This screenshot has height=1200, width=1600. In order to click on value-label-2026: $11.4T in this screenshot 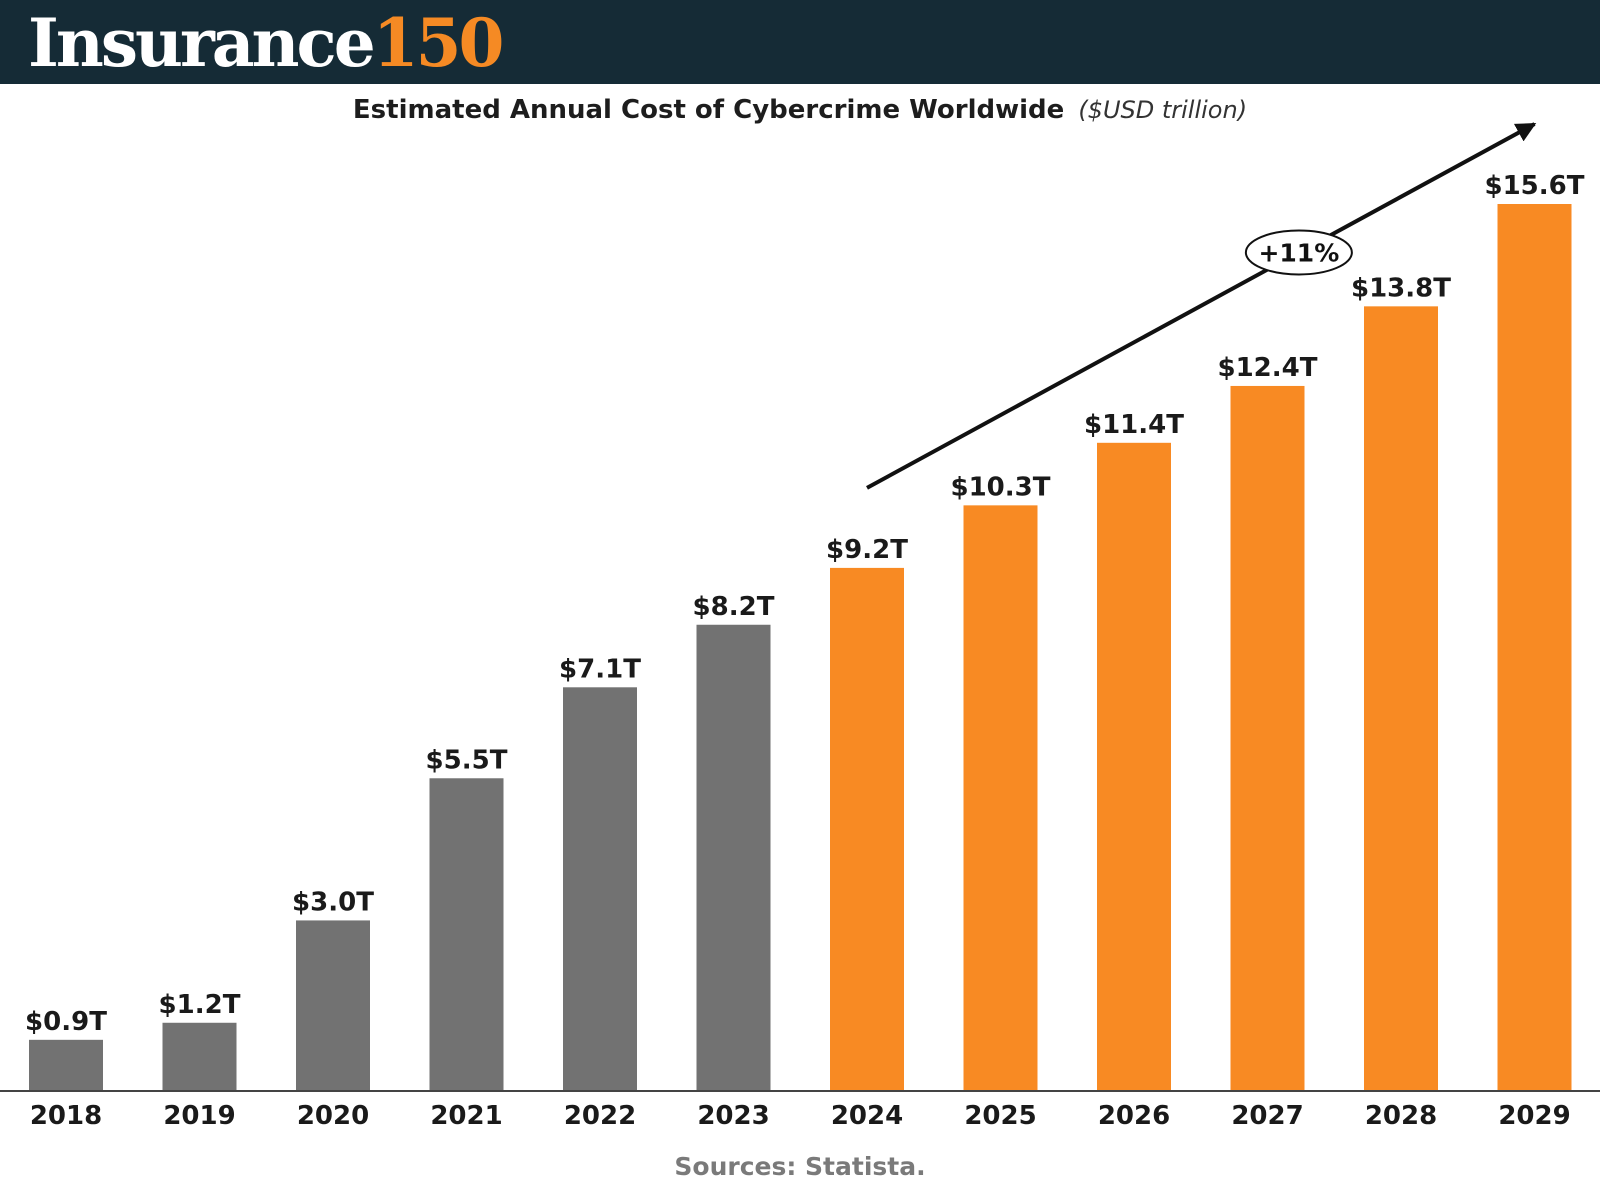, I will do `click(1134, 425)`.